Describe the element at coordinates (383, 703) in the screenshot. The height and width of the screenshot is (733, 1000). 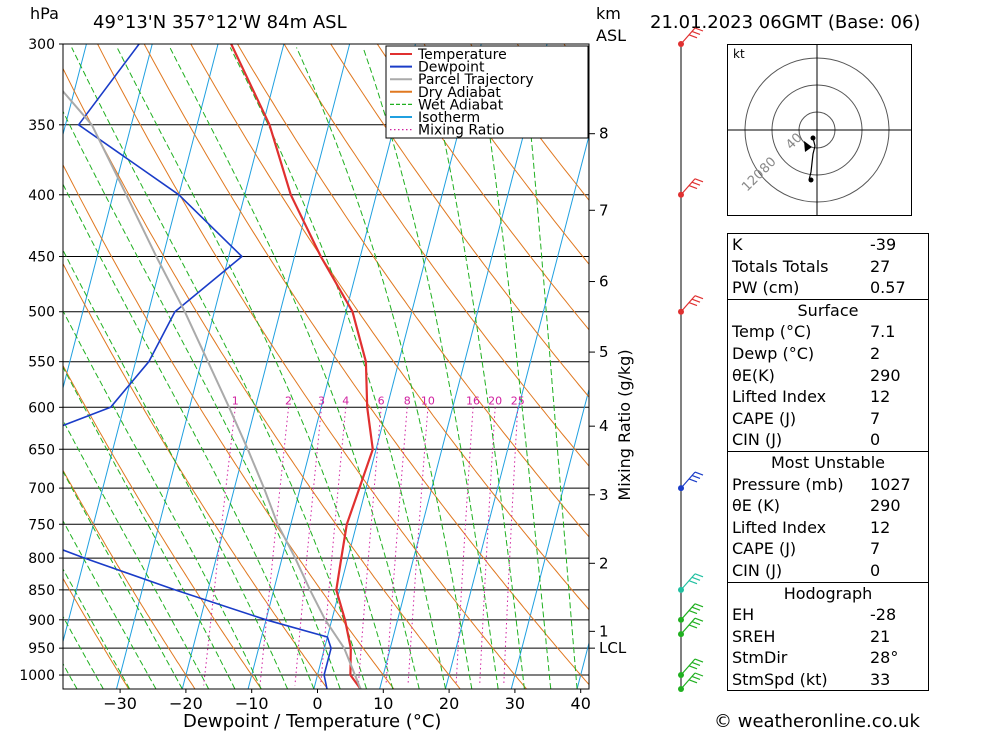
I see `temperature-tick-label: 10` at that location.